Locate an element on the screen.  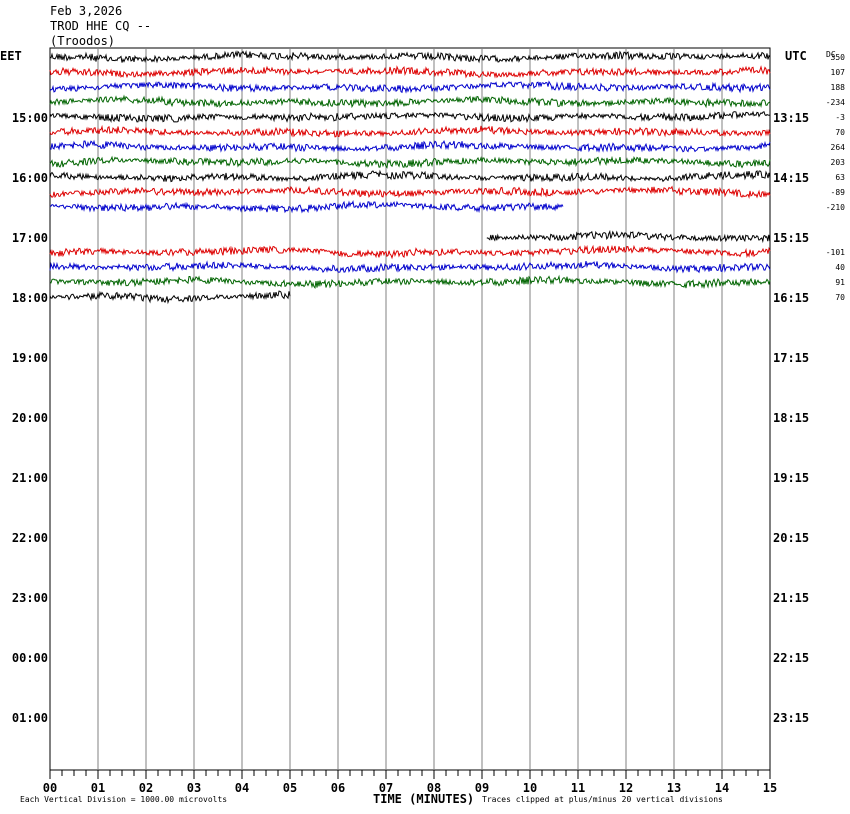
x-tick-label: 02 is located at coordinates (146, 788).